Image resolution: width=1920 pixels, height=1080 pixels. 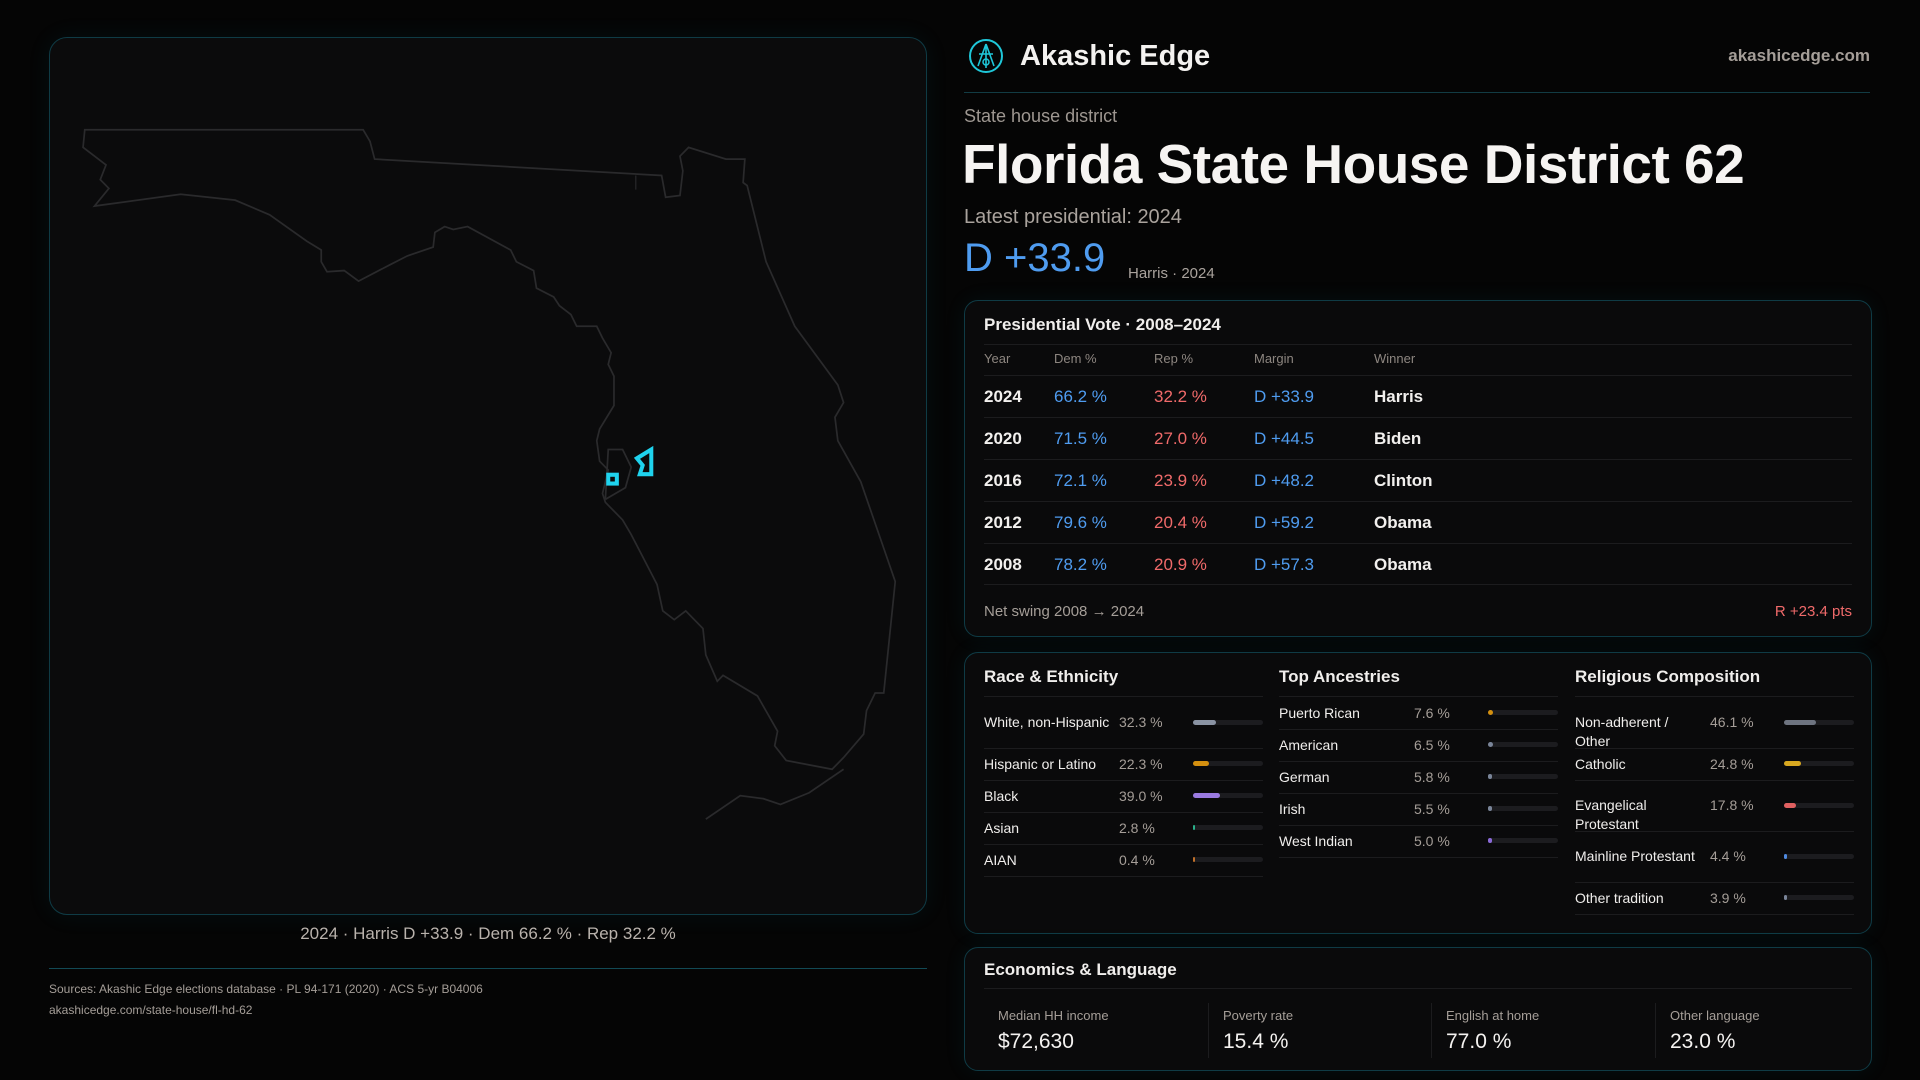 What do you see at coordinates (1141, 722) in the screenshot?
I see `row-value: 32.3 %` at bounding box center [1141, 722].